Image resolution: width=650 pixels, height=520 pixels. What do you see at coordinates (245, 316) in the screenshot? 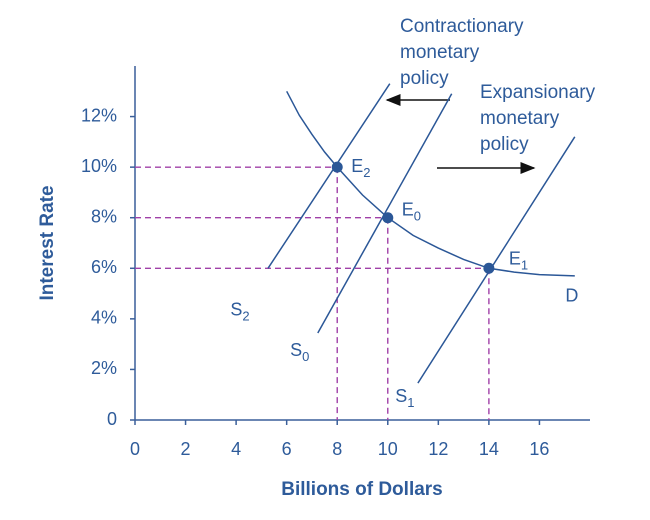
I see `curve-label-sub: 2` at bounding box center [245, 316].